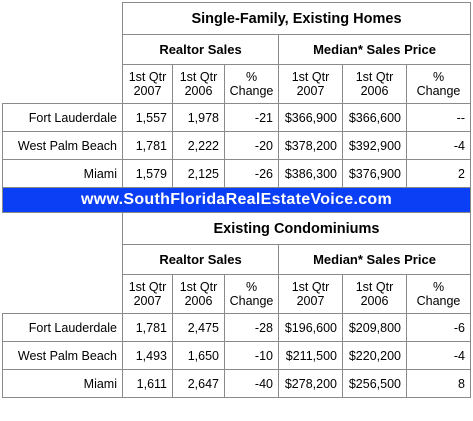 The height and width of the screenshot is (421, 473). What do you see at coordinates (374, 355) in the screenshot?
I see `table-cell: $220,200` at bounding box center [374, 355].